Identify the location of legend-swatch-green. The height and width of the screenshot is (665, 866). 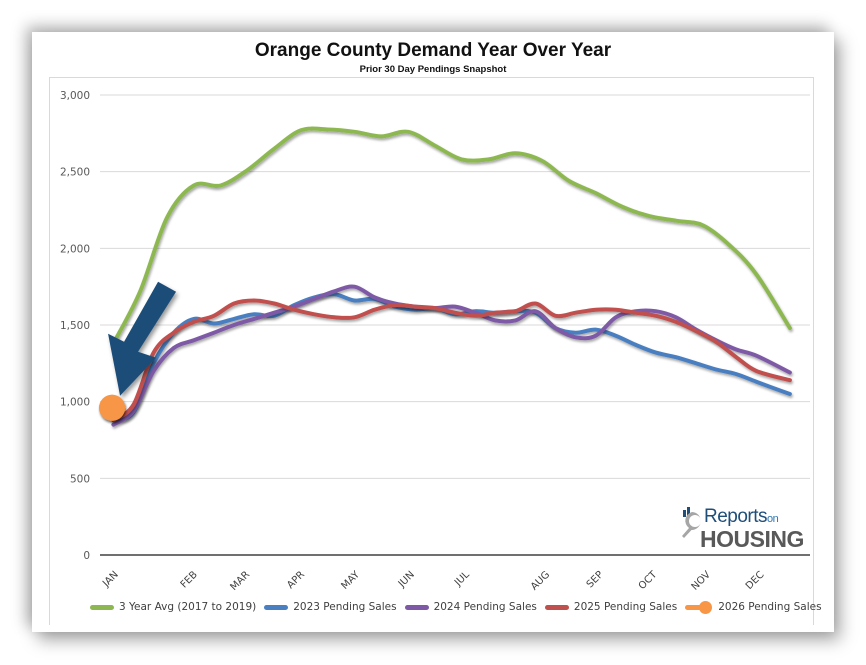
(102, 607).